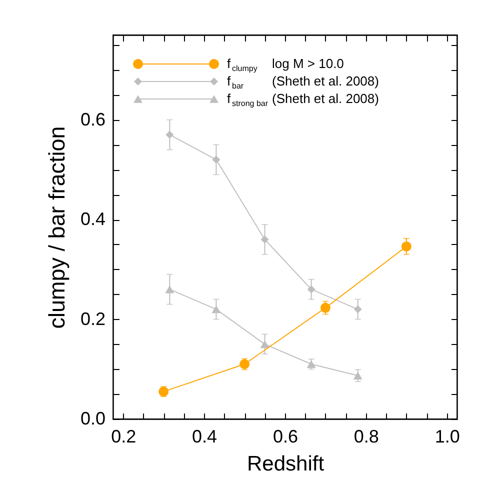 The width and height of the screenshot is (491, 491). What do you see at coordinates (123, 436) in the screenshot?
I see `x-tick-label: 0.2` at bounding box center [123, 436].